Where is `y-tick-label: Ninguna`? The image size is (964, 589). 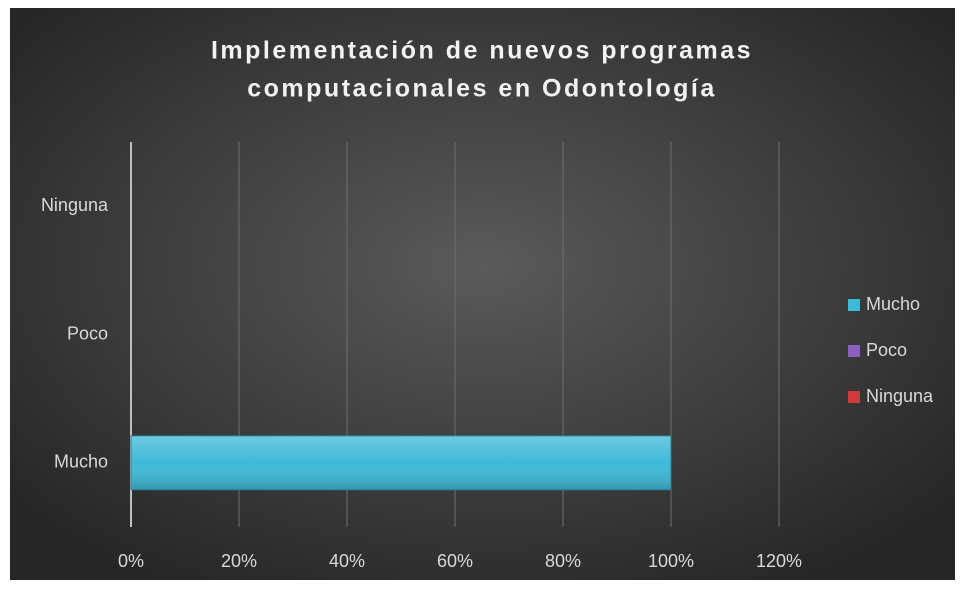 y-tick-label: Ninguna is located at coordinates (75, 205).